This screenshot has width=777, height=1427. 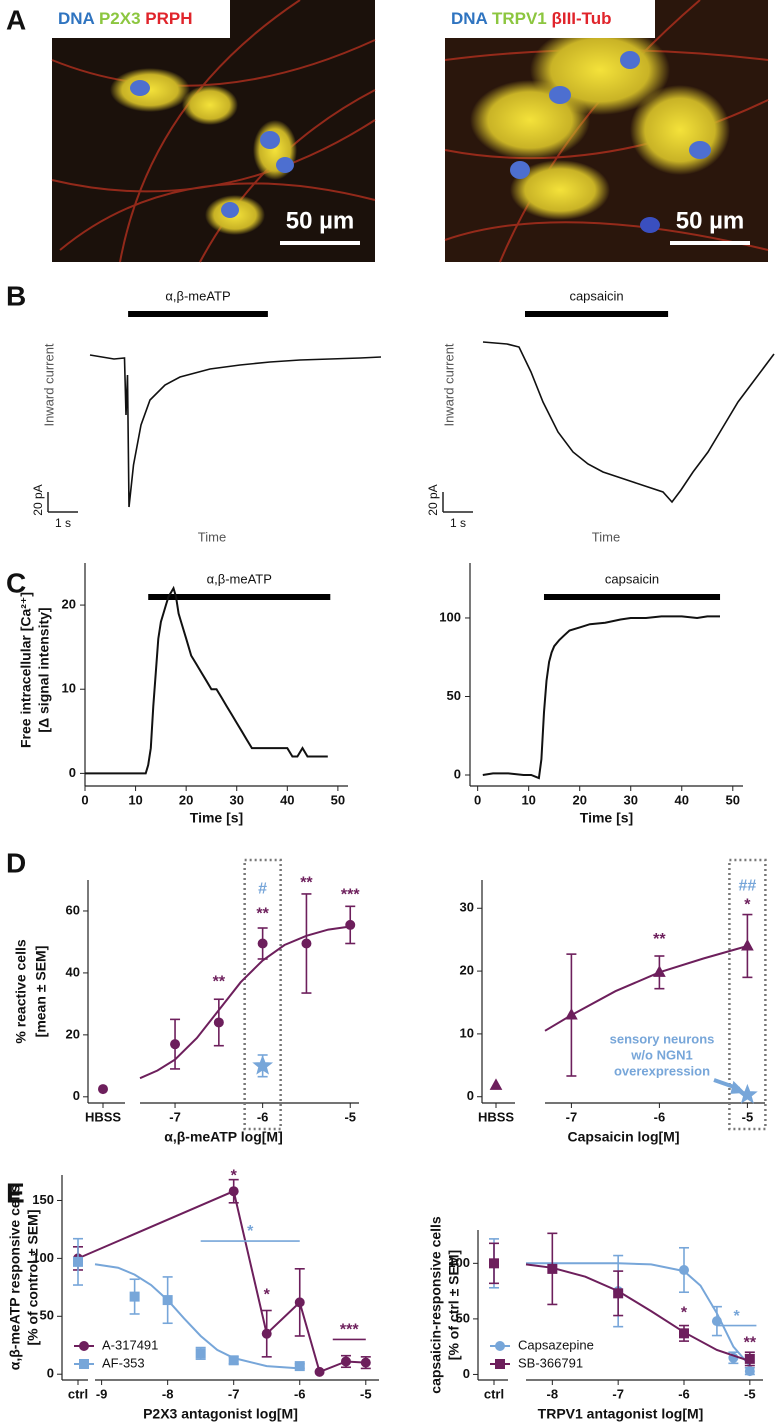 What do you see at coordinates (84, 799) in the screenshot?
I see `x-tick-label: 0` at bounding box center [84, 799].